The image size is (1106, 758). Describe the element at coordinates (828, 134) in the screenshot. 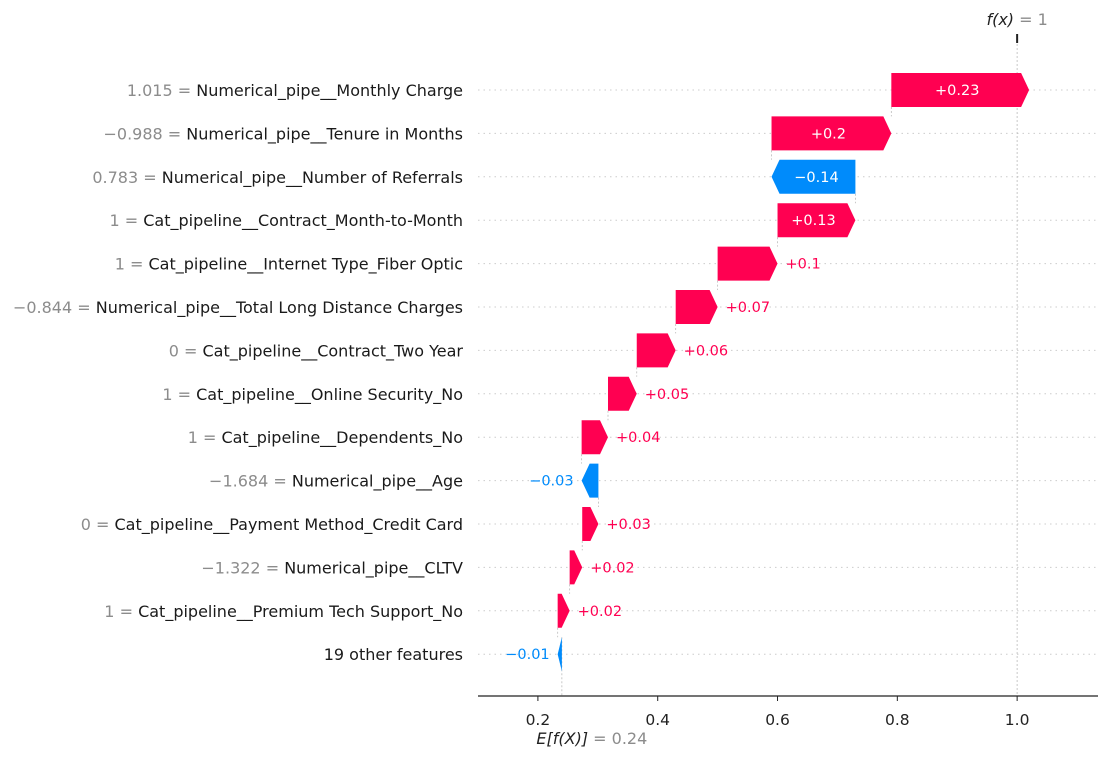

I see `contribution-label: +0.2` at that location.